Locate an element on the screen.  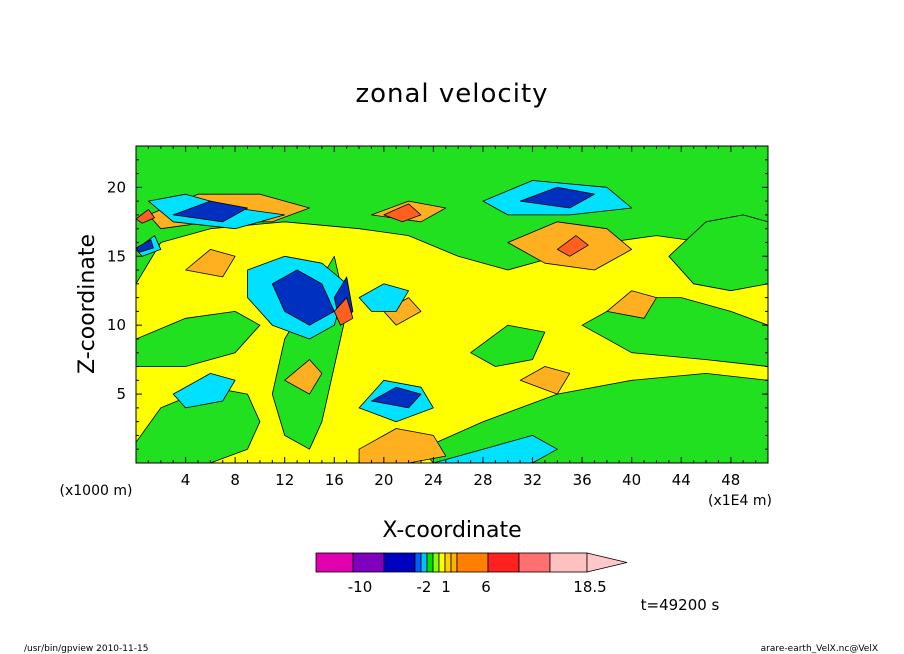
x-tick-label: 8 is located at coordinates (235, 480).